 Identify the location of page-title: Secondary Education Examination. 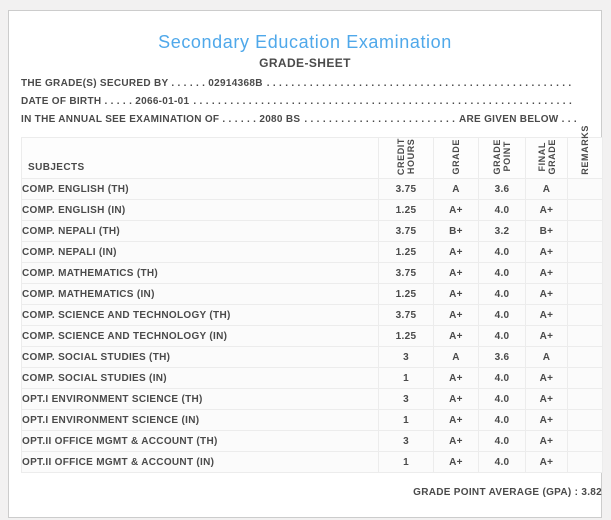
(305, 42).